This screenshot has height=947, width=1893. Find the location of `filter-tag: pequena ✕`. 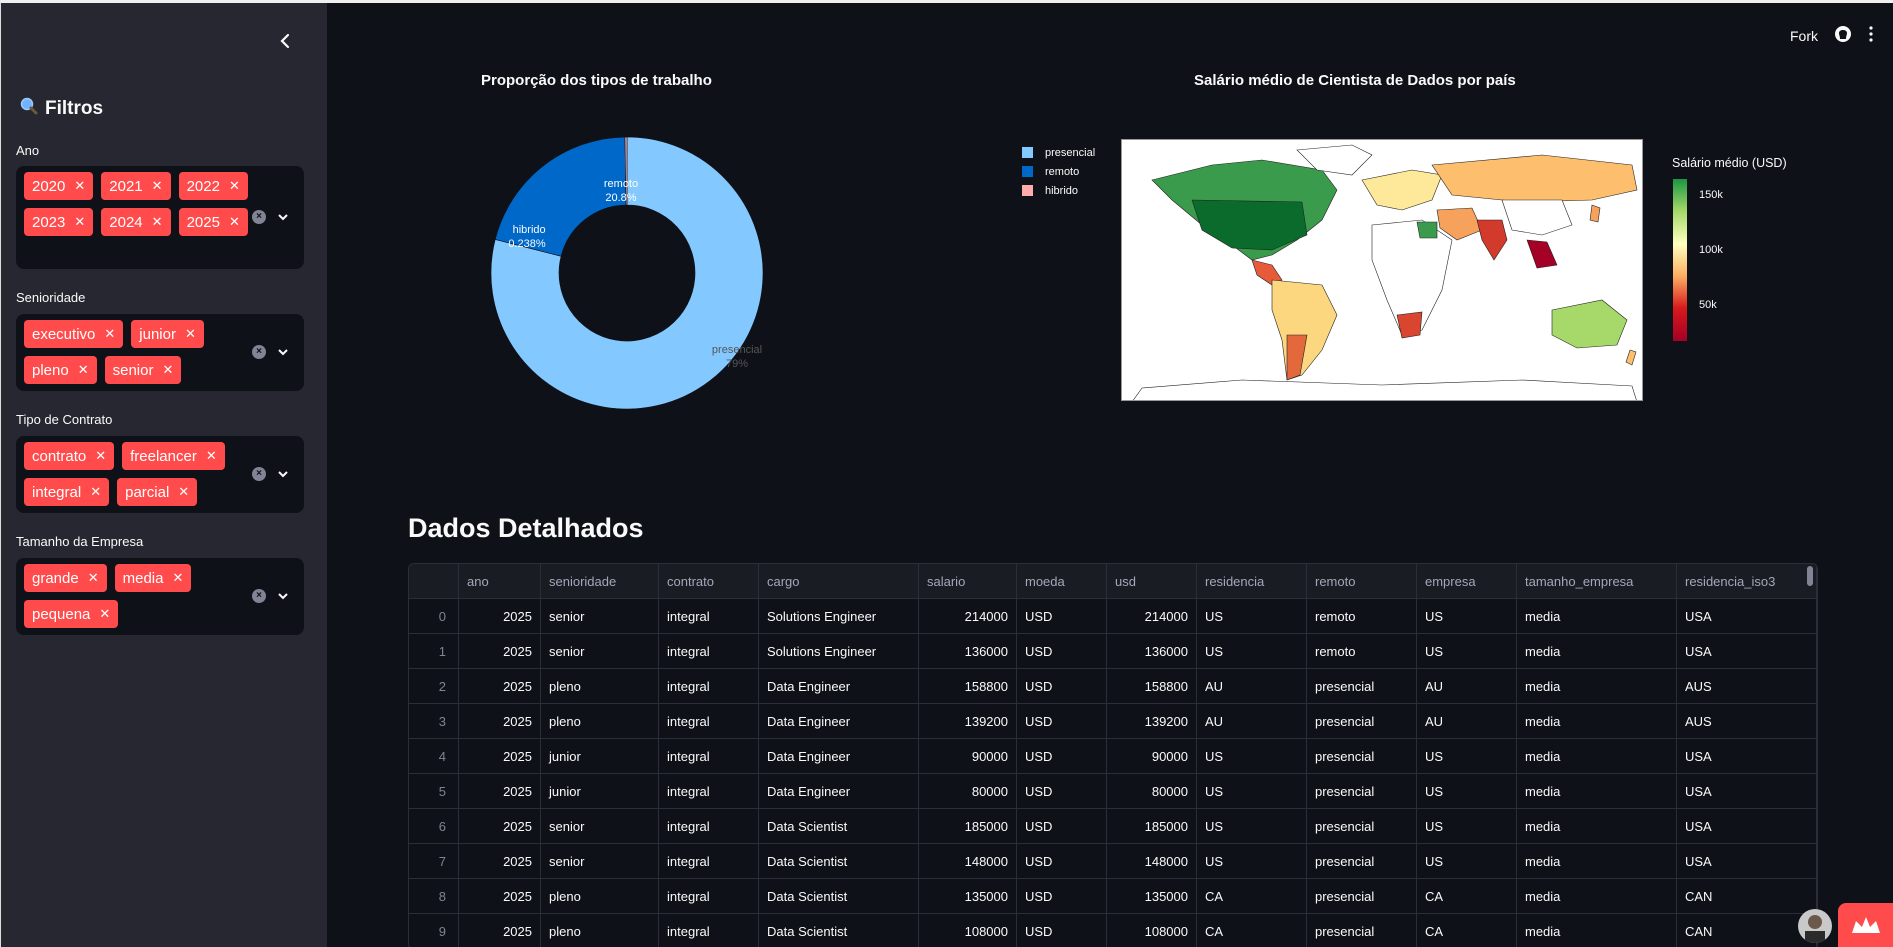

filter-tag: pequena ✕ is located at coordinates (71, 614).